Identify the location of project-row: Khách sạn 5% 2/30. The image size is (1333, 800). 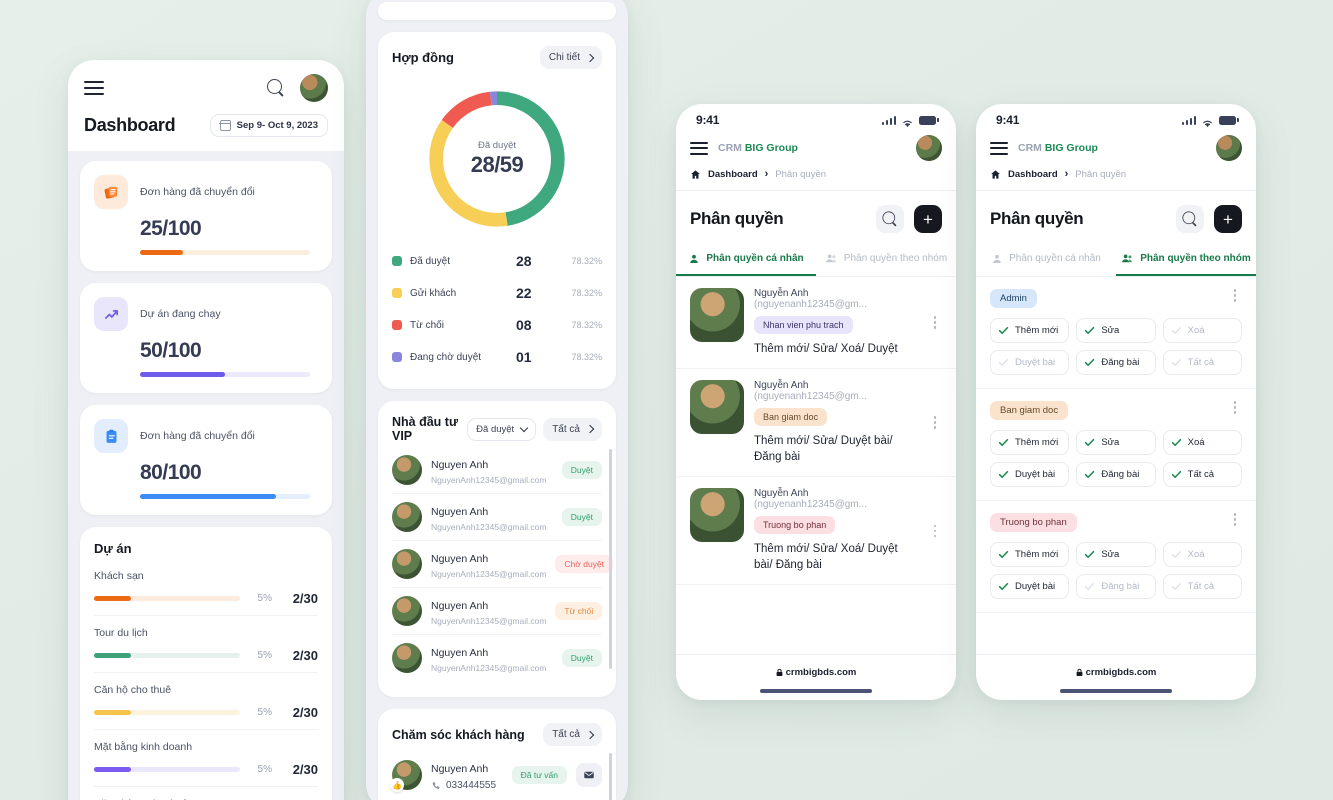
(206, 592).